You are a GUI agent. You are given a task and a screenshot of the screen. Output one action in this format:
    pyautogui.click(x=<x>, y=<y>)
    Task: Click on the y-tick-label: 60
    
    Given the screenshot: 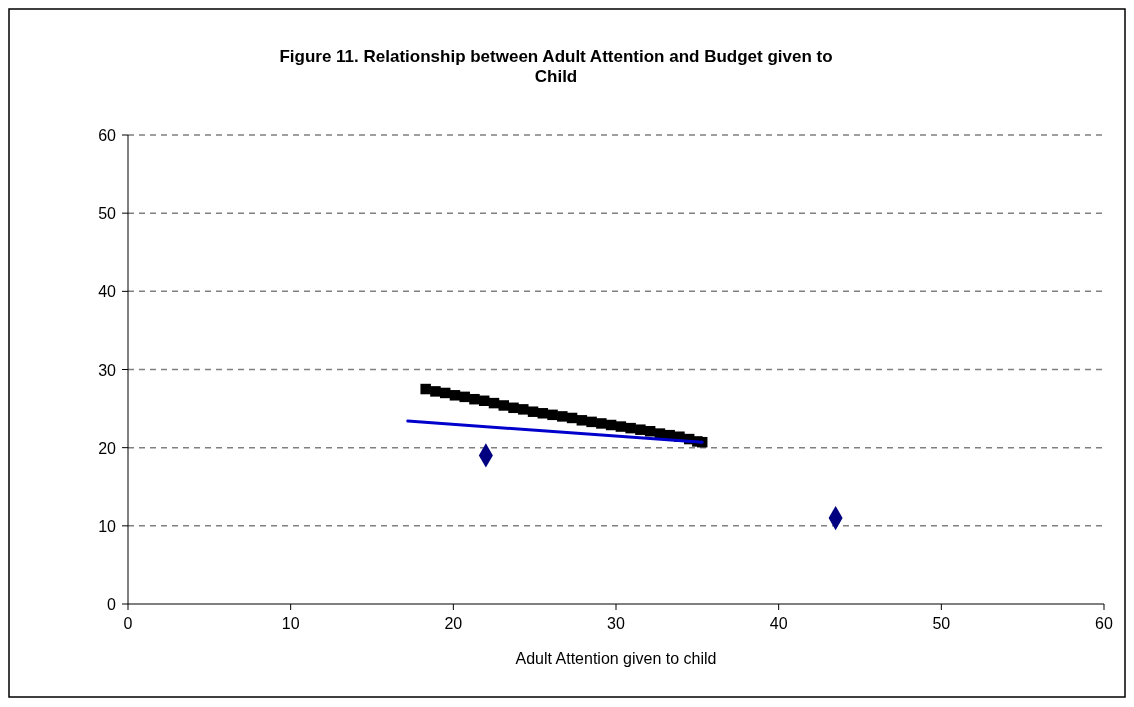 What is the action you would take?
    pyautogui.click(x=107, y=135)
    